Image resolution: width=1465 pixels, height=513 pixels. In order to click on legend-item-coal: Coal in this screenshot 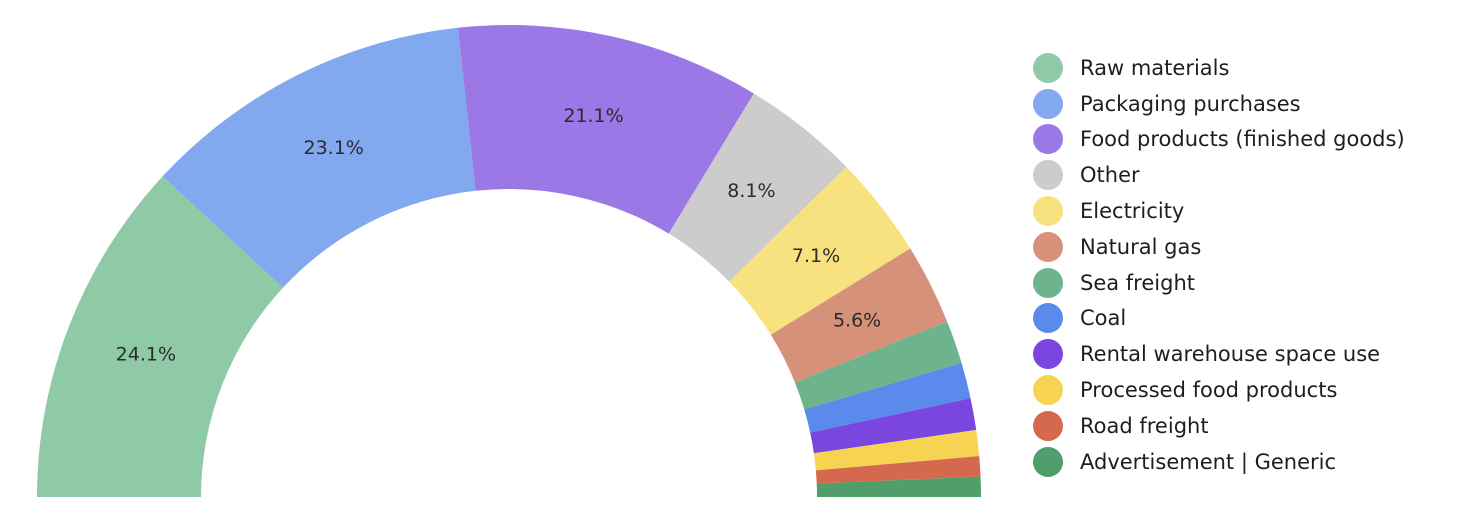, I will do `click(1219, 319)`.